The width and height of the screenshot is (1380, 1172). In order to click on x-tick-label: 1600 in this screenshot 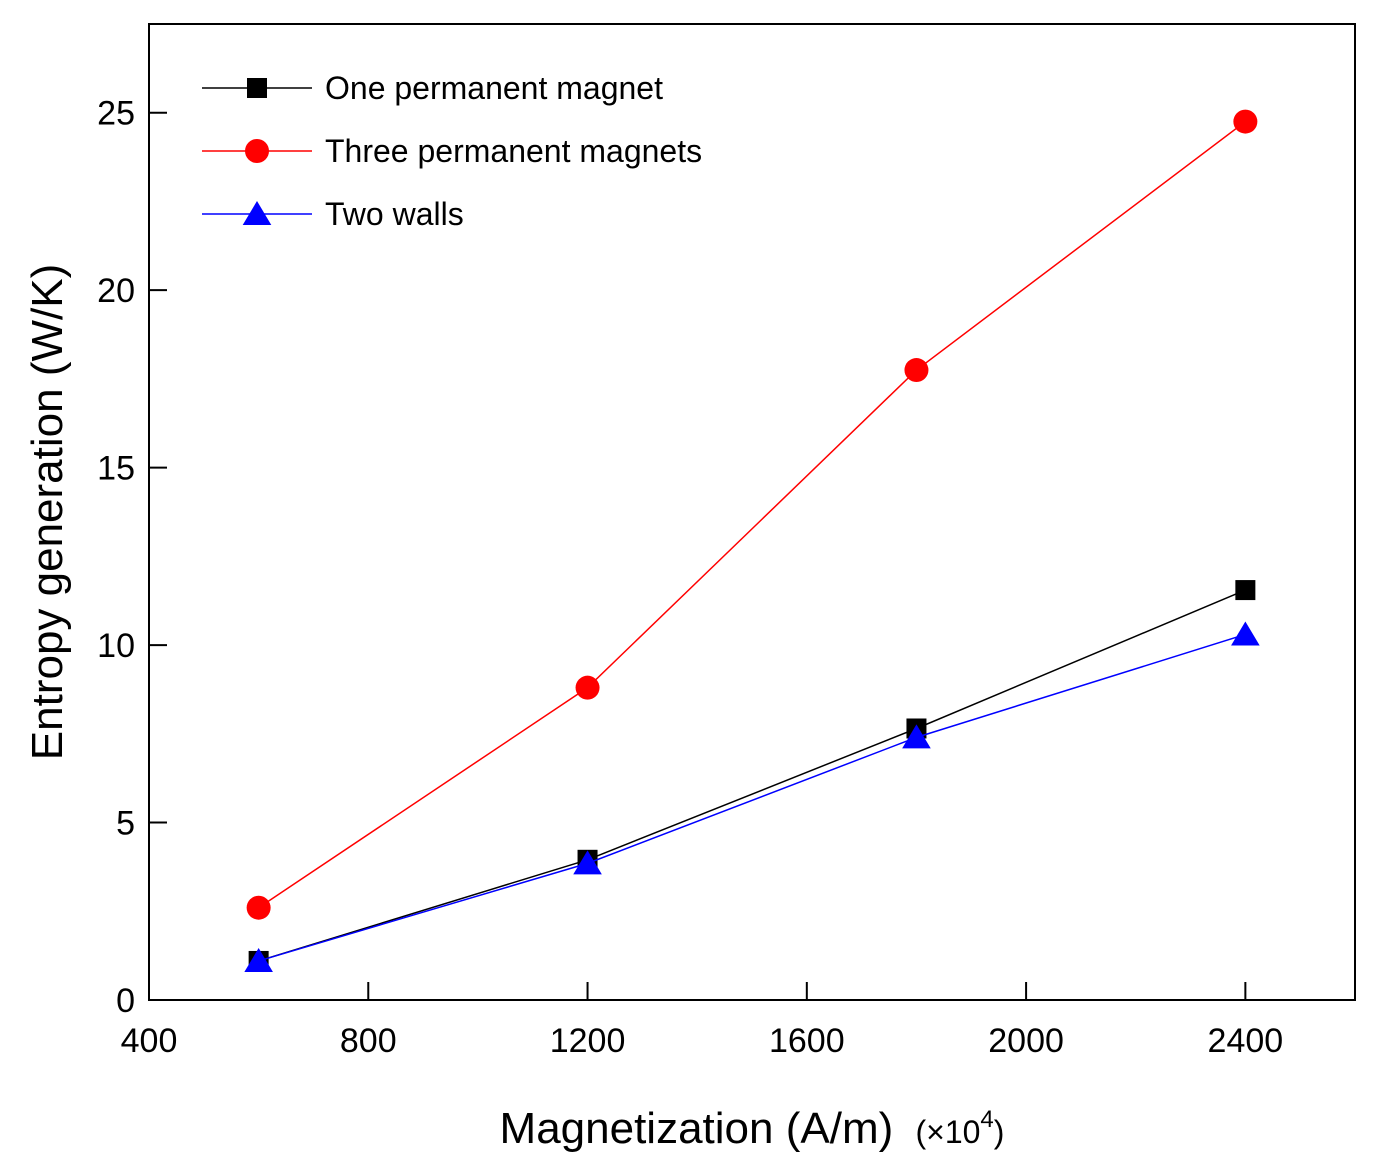, I will do `click(807, 1041)`.